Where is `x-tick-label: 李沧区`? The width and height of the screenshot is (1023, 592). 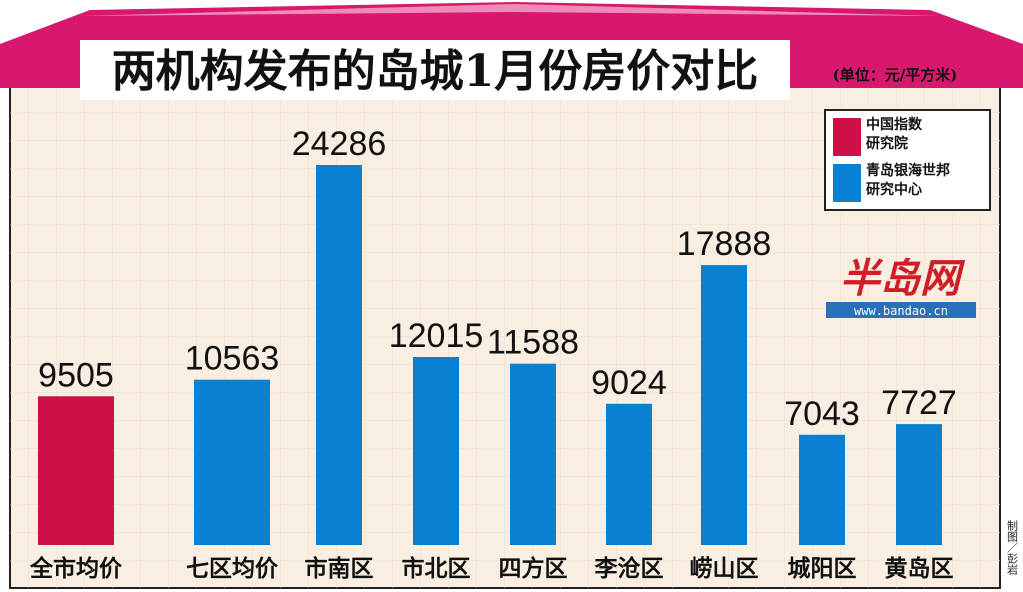 x-tick-label: 李沧区 is located at coordinates (629, 568).